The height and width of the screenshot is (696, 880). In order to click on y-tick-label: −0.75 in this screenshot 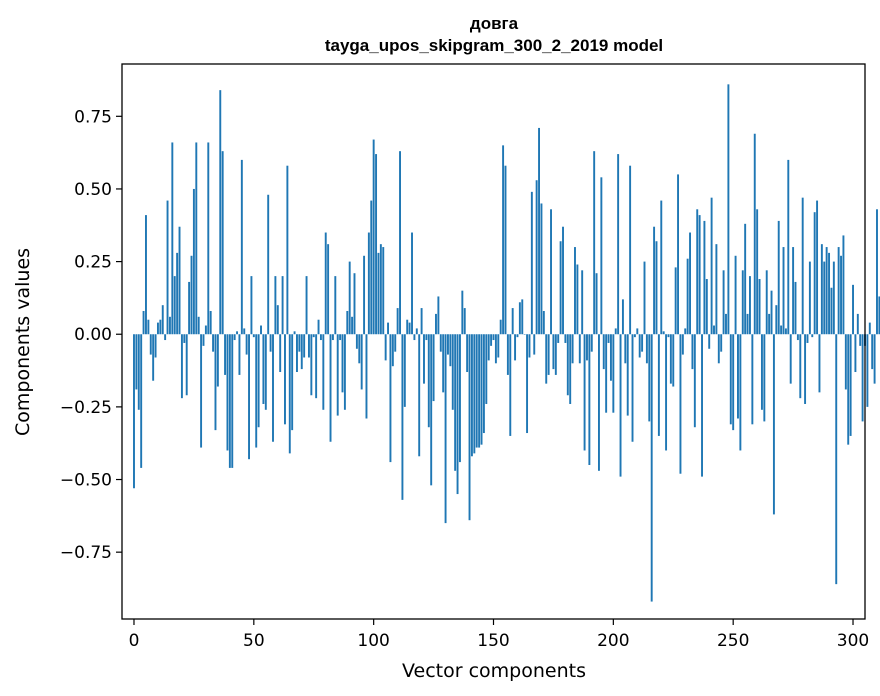, I will do `click(86, 553)`.